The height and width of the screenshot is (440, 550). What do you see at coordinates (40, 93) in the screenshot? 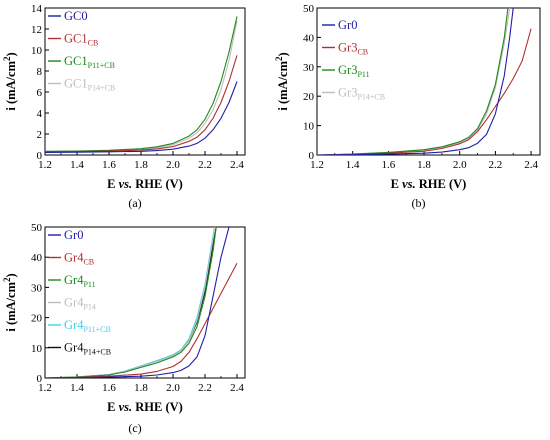
I see `y-tick-label: 6` at bounding box center [40, 93].